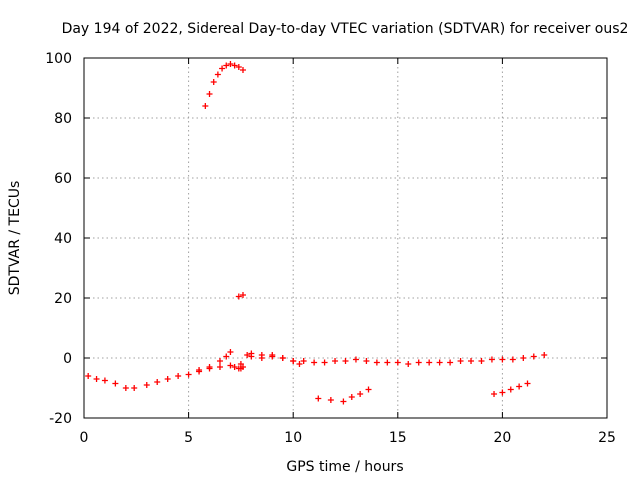  I want to click on y-axis-label: SDTVAR / TECUs, so click(15, 238).